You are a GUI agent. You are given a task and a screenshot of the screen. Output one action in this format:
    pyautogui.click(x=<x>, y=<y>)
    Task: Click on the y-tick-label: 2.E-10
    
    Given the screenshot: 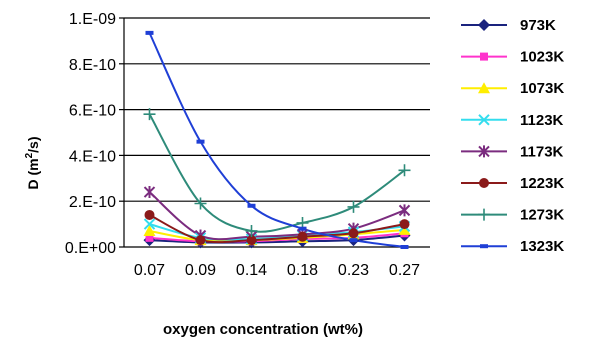 What is the action you would take?
    pyautogui.click(x=92, y=202)
    